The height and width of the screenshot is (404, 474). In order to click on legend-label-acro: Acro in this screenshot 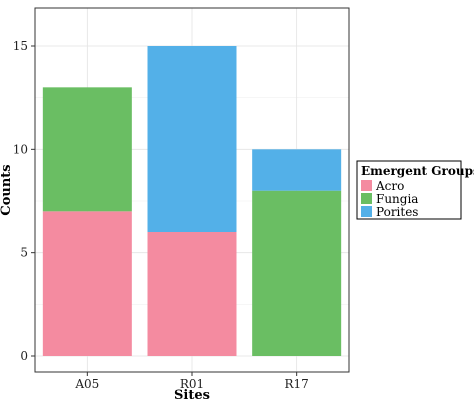, I will do `click(389, 186)`.